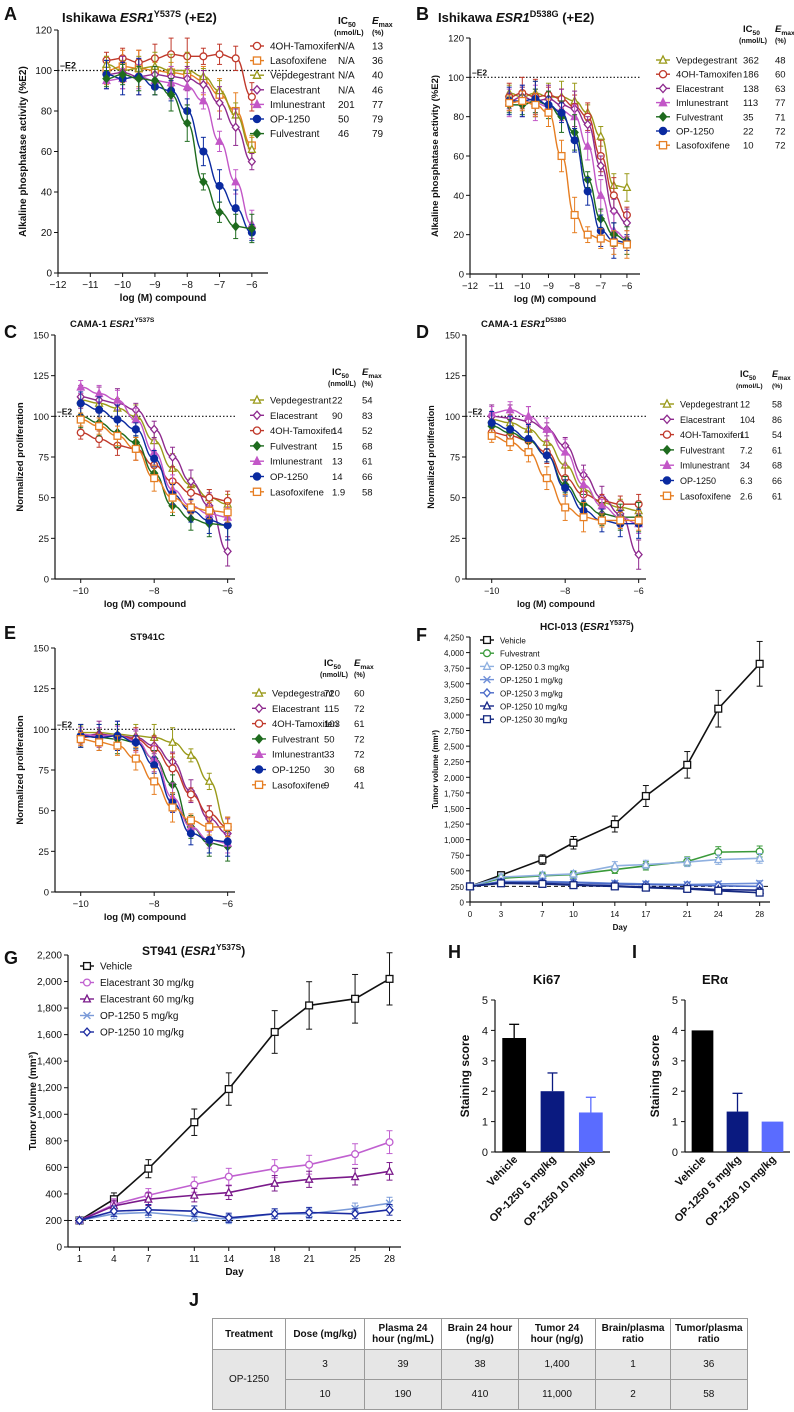  What do you see at coordinates (378, 105) in the screenshot?
I see `emax-value: 77` at bounding box center [378, 105].